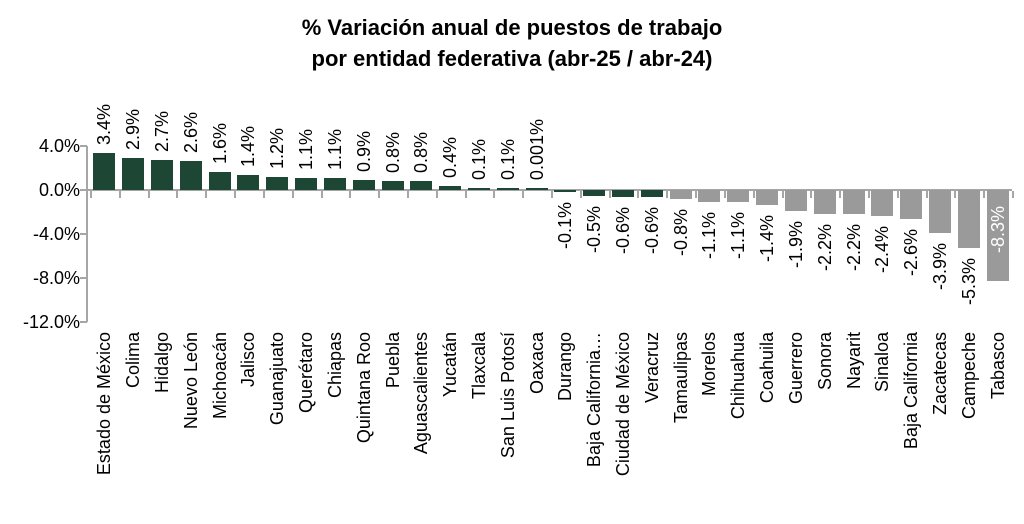 The height and width of the screenshot is (524, 1024). I want to click on category-label-Aguascalientes: Aguascalientes, so click(421, 393).